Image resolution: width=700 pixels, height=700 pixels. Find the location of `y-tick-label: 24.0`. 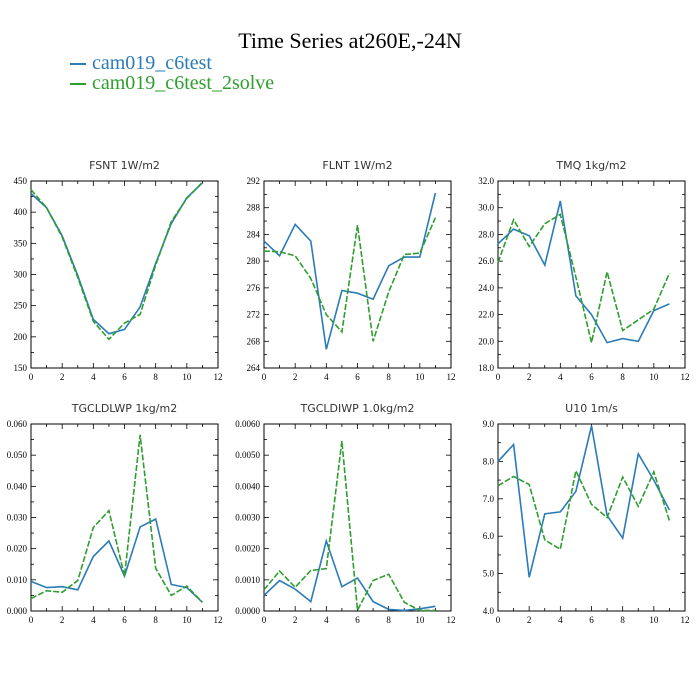

y-tick-label: 24.0 is located at coordinates (486, 288).